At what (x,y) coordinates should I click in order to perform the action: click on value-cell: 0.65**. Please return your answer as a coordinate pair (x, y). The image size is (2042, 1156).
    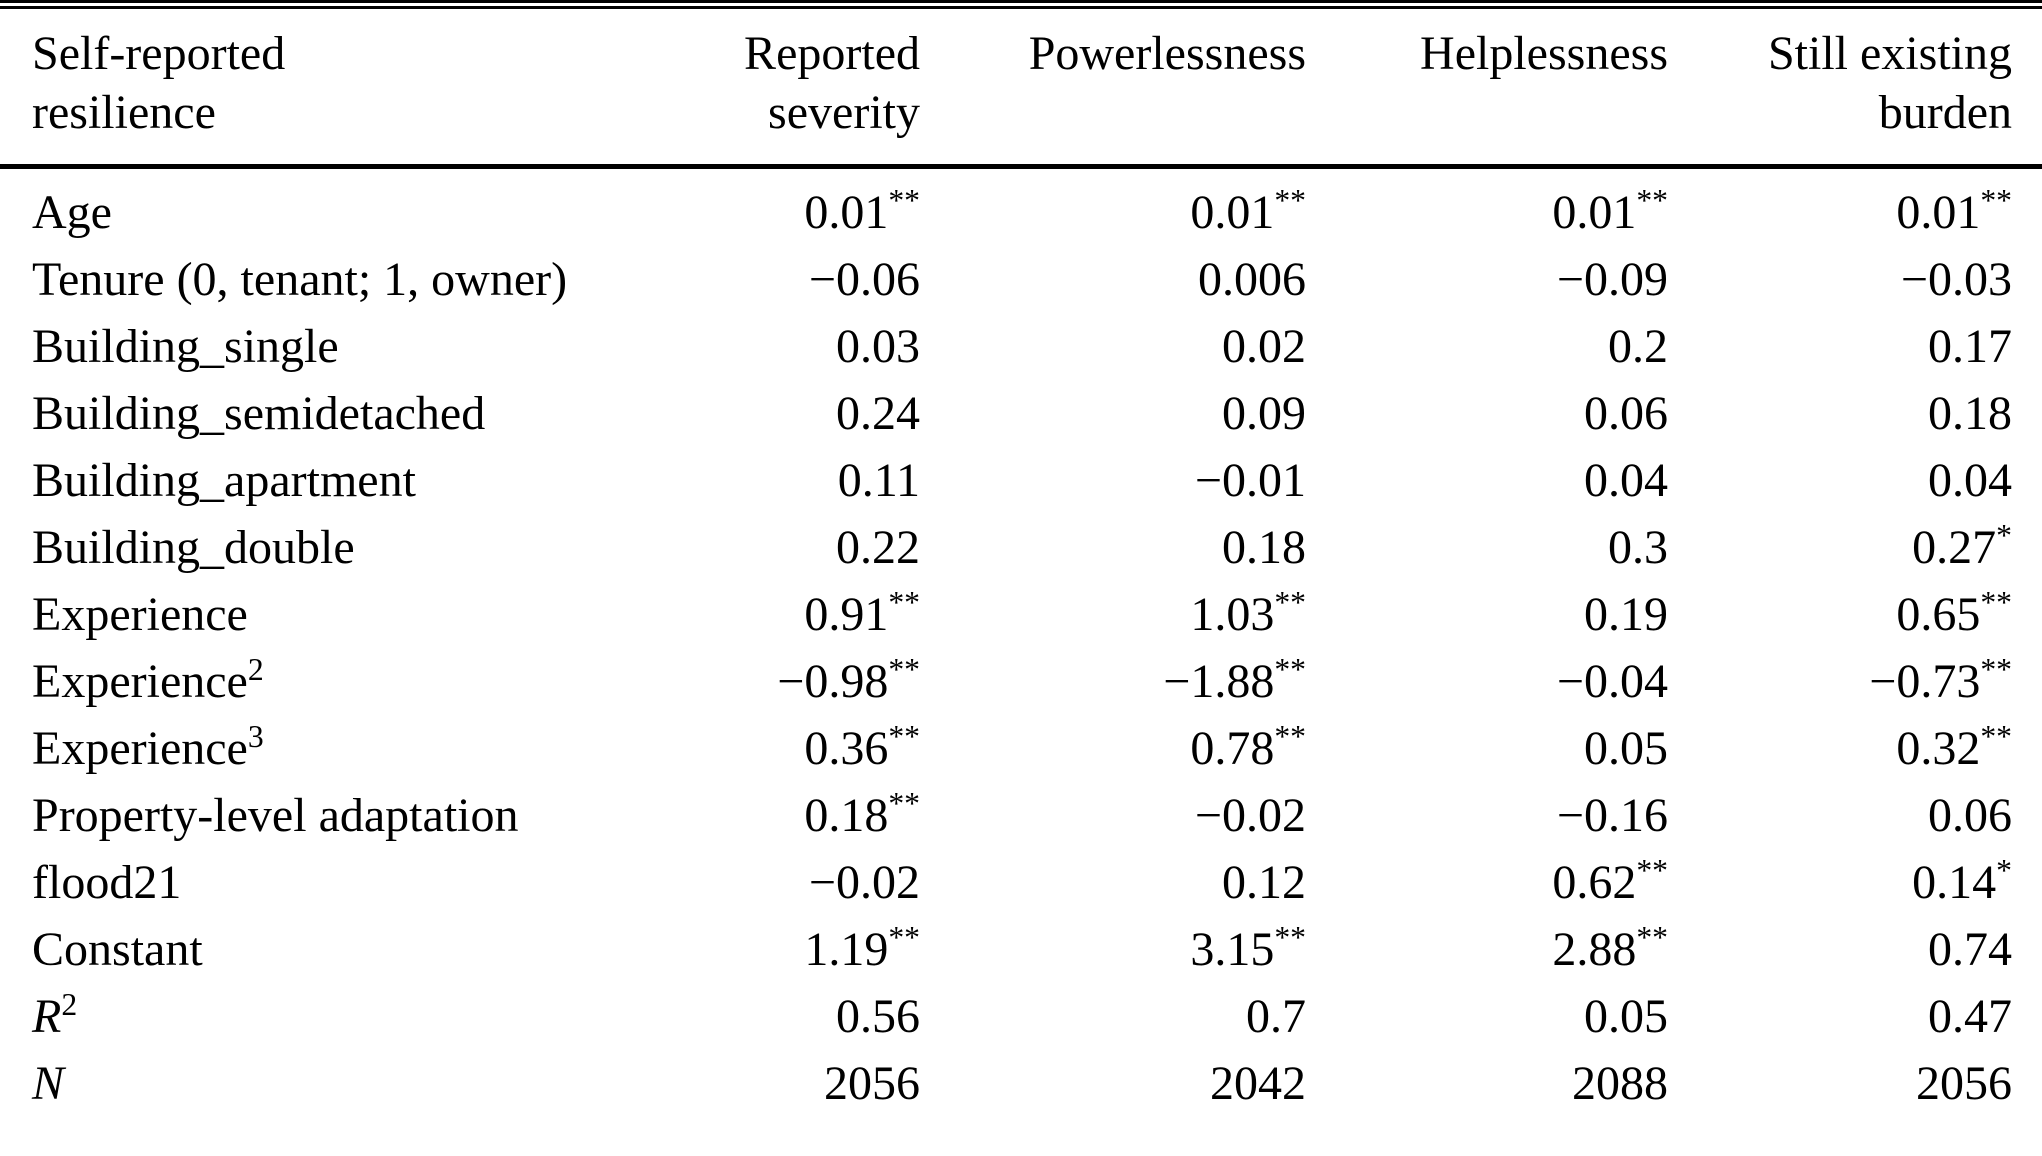
    Looking at the image, I should click on (1855, 614).